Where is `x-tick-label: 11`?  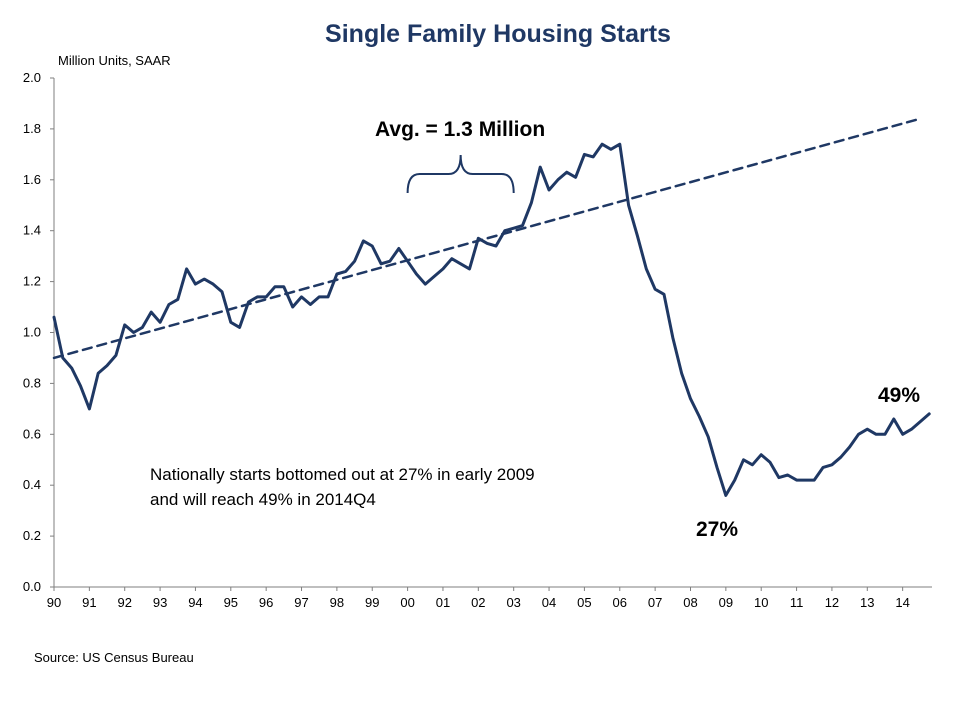
x-tick-label: 11 is located at coordinates (797, 602).